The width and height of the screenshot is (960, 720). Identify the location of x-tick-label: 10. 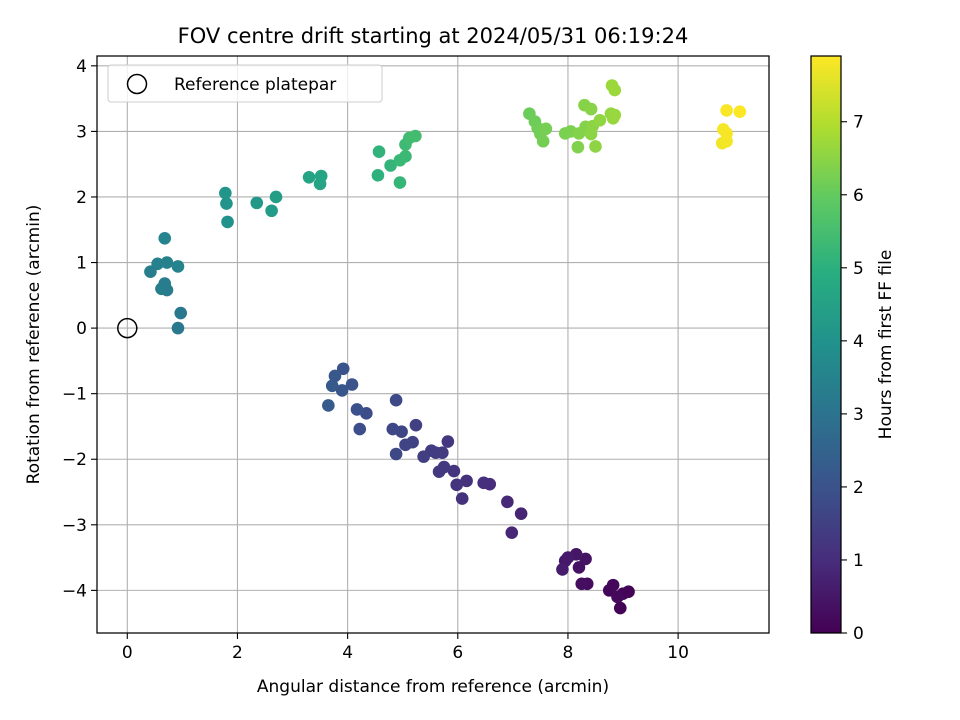
(678, 653).